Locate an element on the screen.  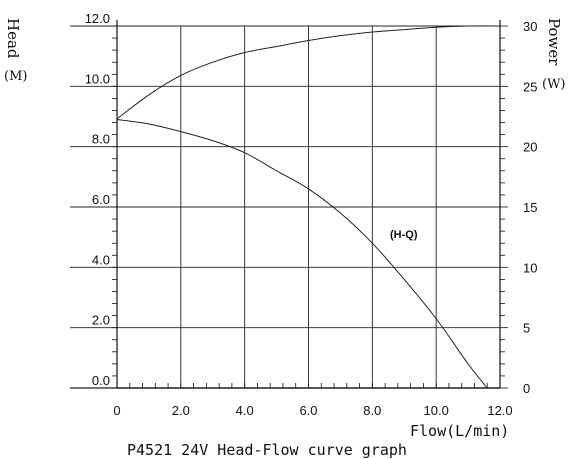
y-left-tick-label: 8.0 is located at coordinates (101, 139).